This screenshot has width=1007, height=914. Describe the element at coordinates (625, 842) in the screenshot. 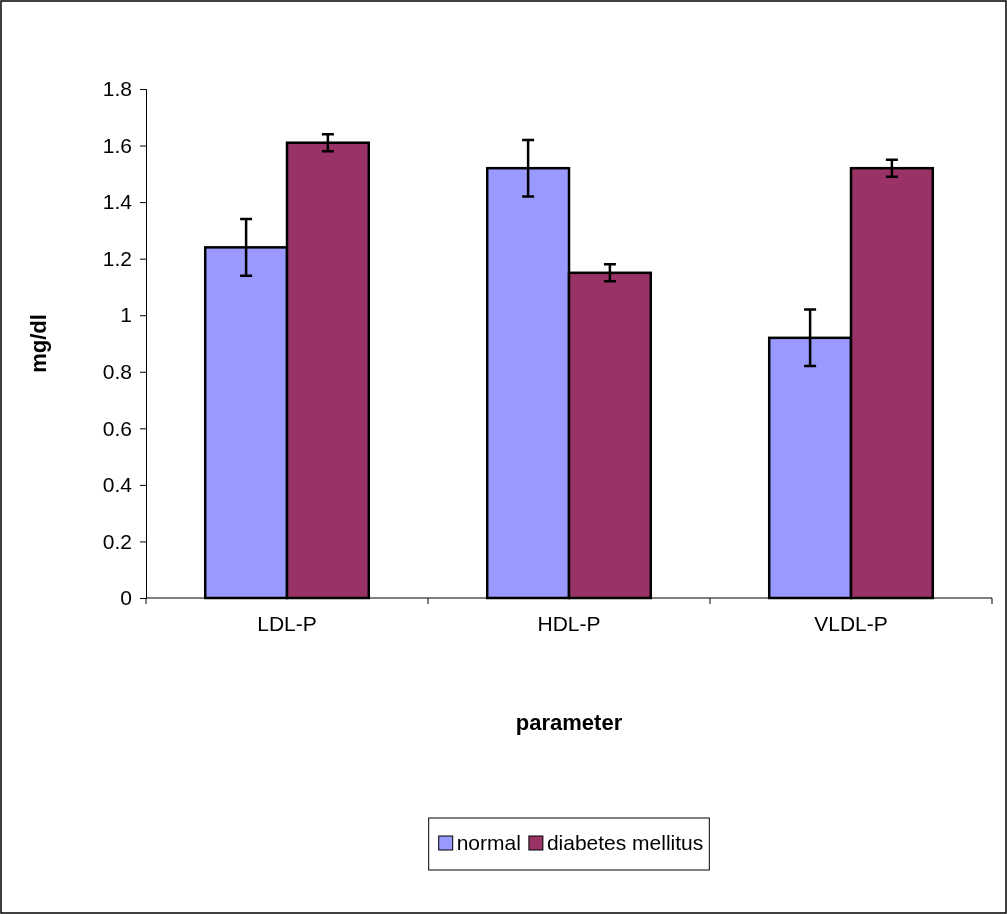

I see `legend-label: diabetes mellitus` at that location.